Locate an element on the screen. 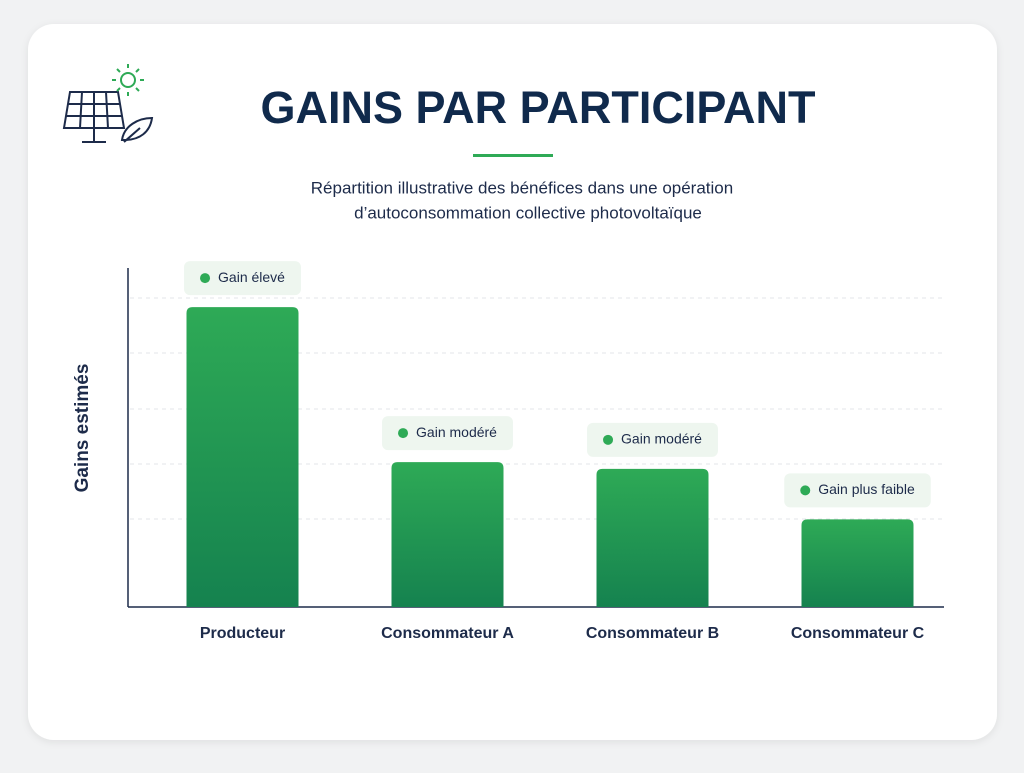 This screenshot has width=1024, height=773. chart-title: GAINS PAR PARTICIPANT is located at coordinates (537, 107).